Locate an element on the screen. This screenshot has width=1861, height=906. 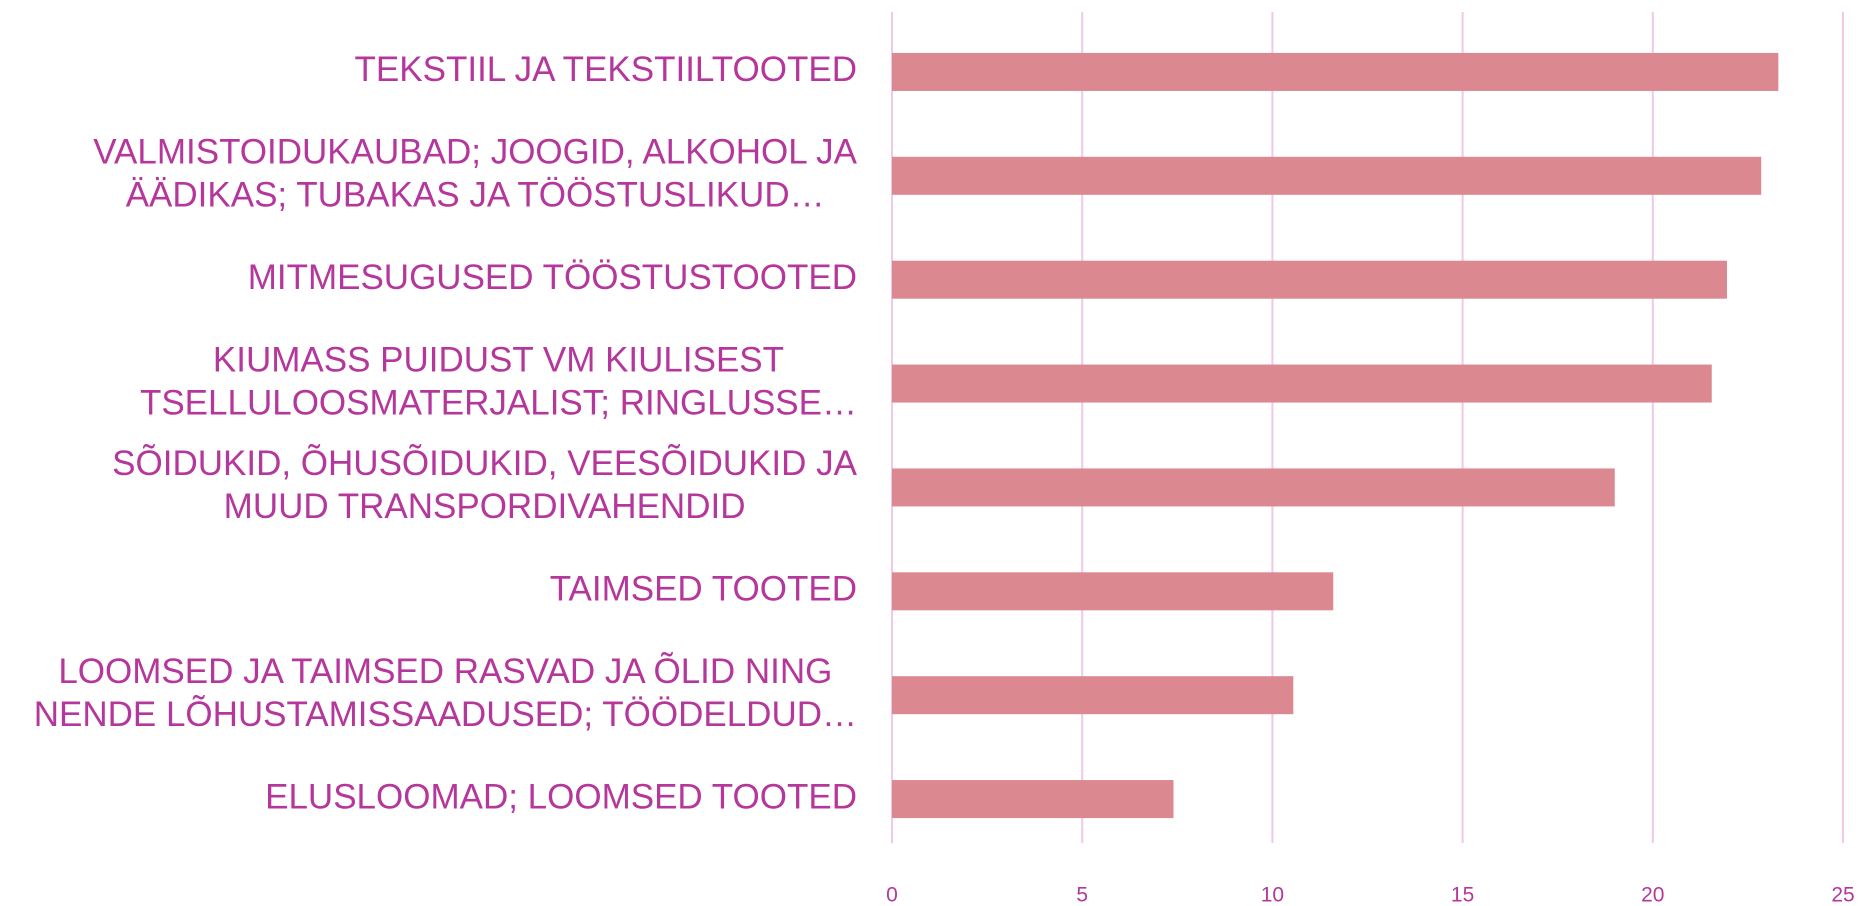
category-label: TAIMSED TOOTED is located at coordinates (703, 589).